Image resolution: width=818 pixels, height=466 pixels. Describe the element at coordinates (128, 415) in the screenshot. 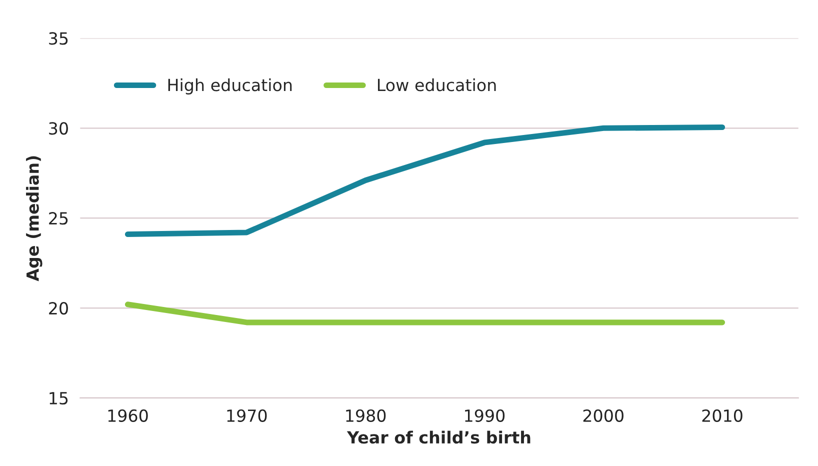

I see `x-tick-label: 1960` at that location.